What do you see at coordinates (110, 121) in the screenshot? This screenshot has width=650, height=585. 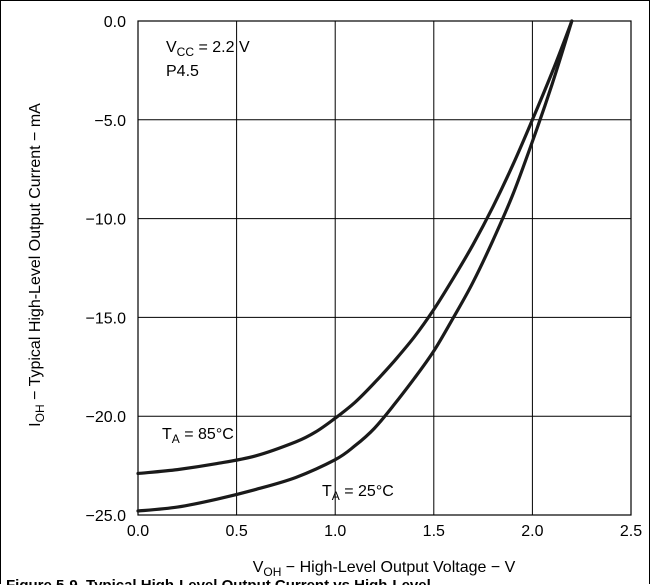 I see `y-tick-label: −5.0` at bounding box center [110, 121].